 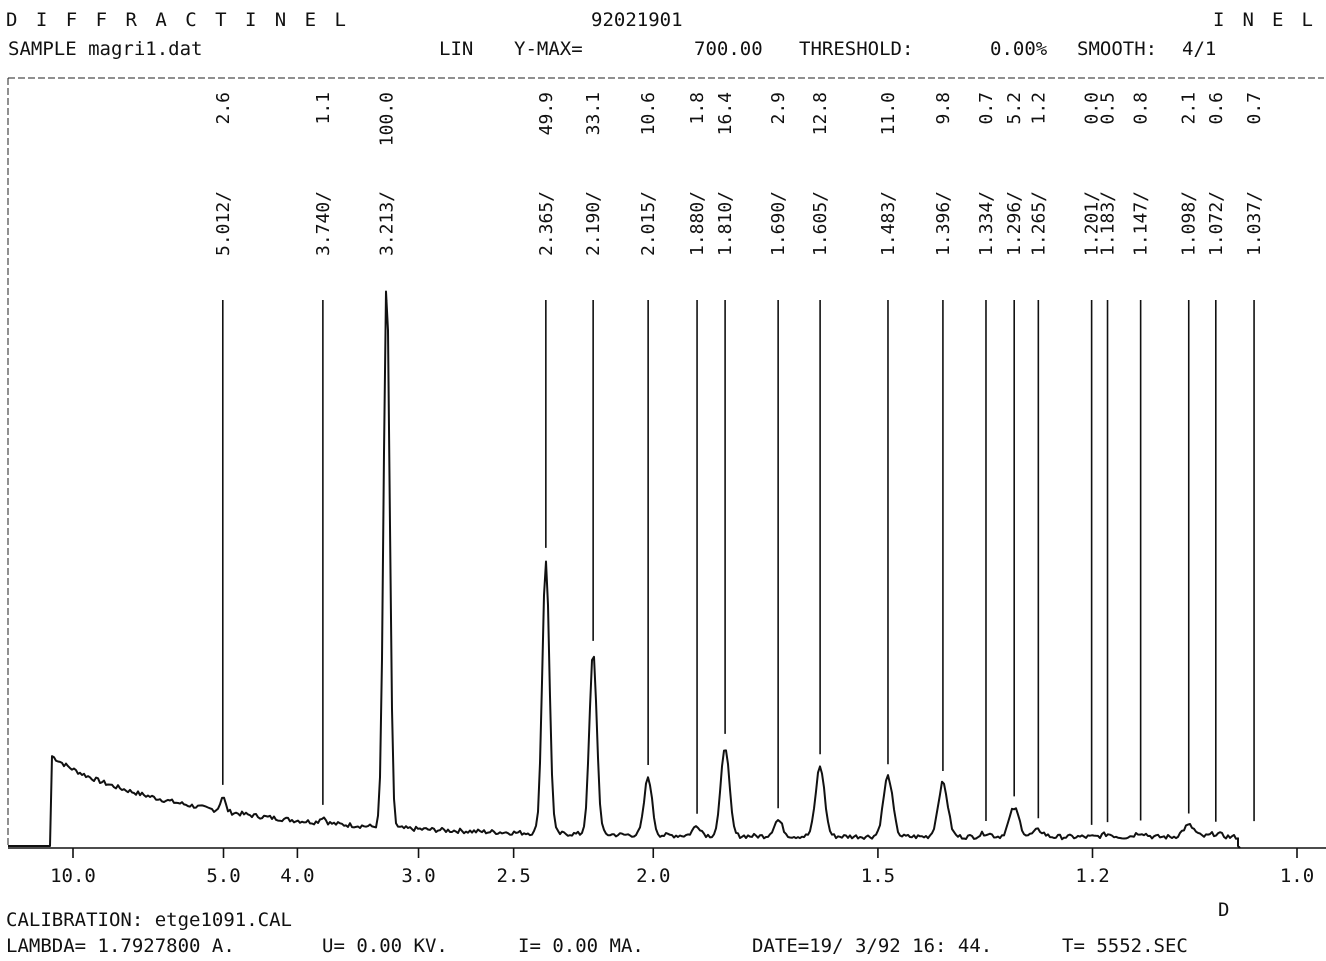 I want to click on peak-d-label: 1.483/, so click(x=888, y=223).